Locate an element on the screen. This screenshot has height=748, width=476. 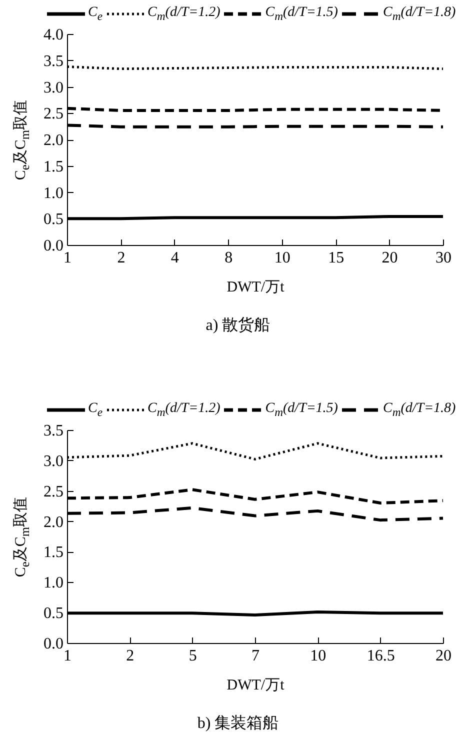
x-tick-label: 30 is located at coordinates (444, 258).